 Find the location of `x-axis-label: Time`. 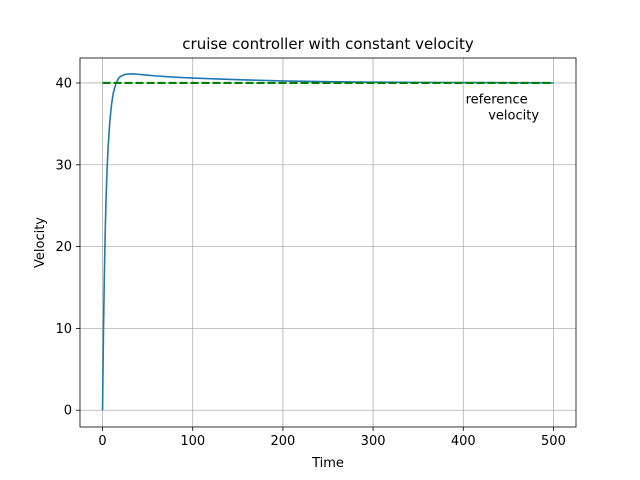

x-axis-label: Time is located at coordinates (327, 463).